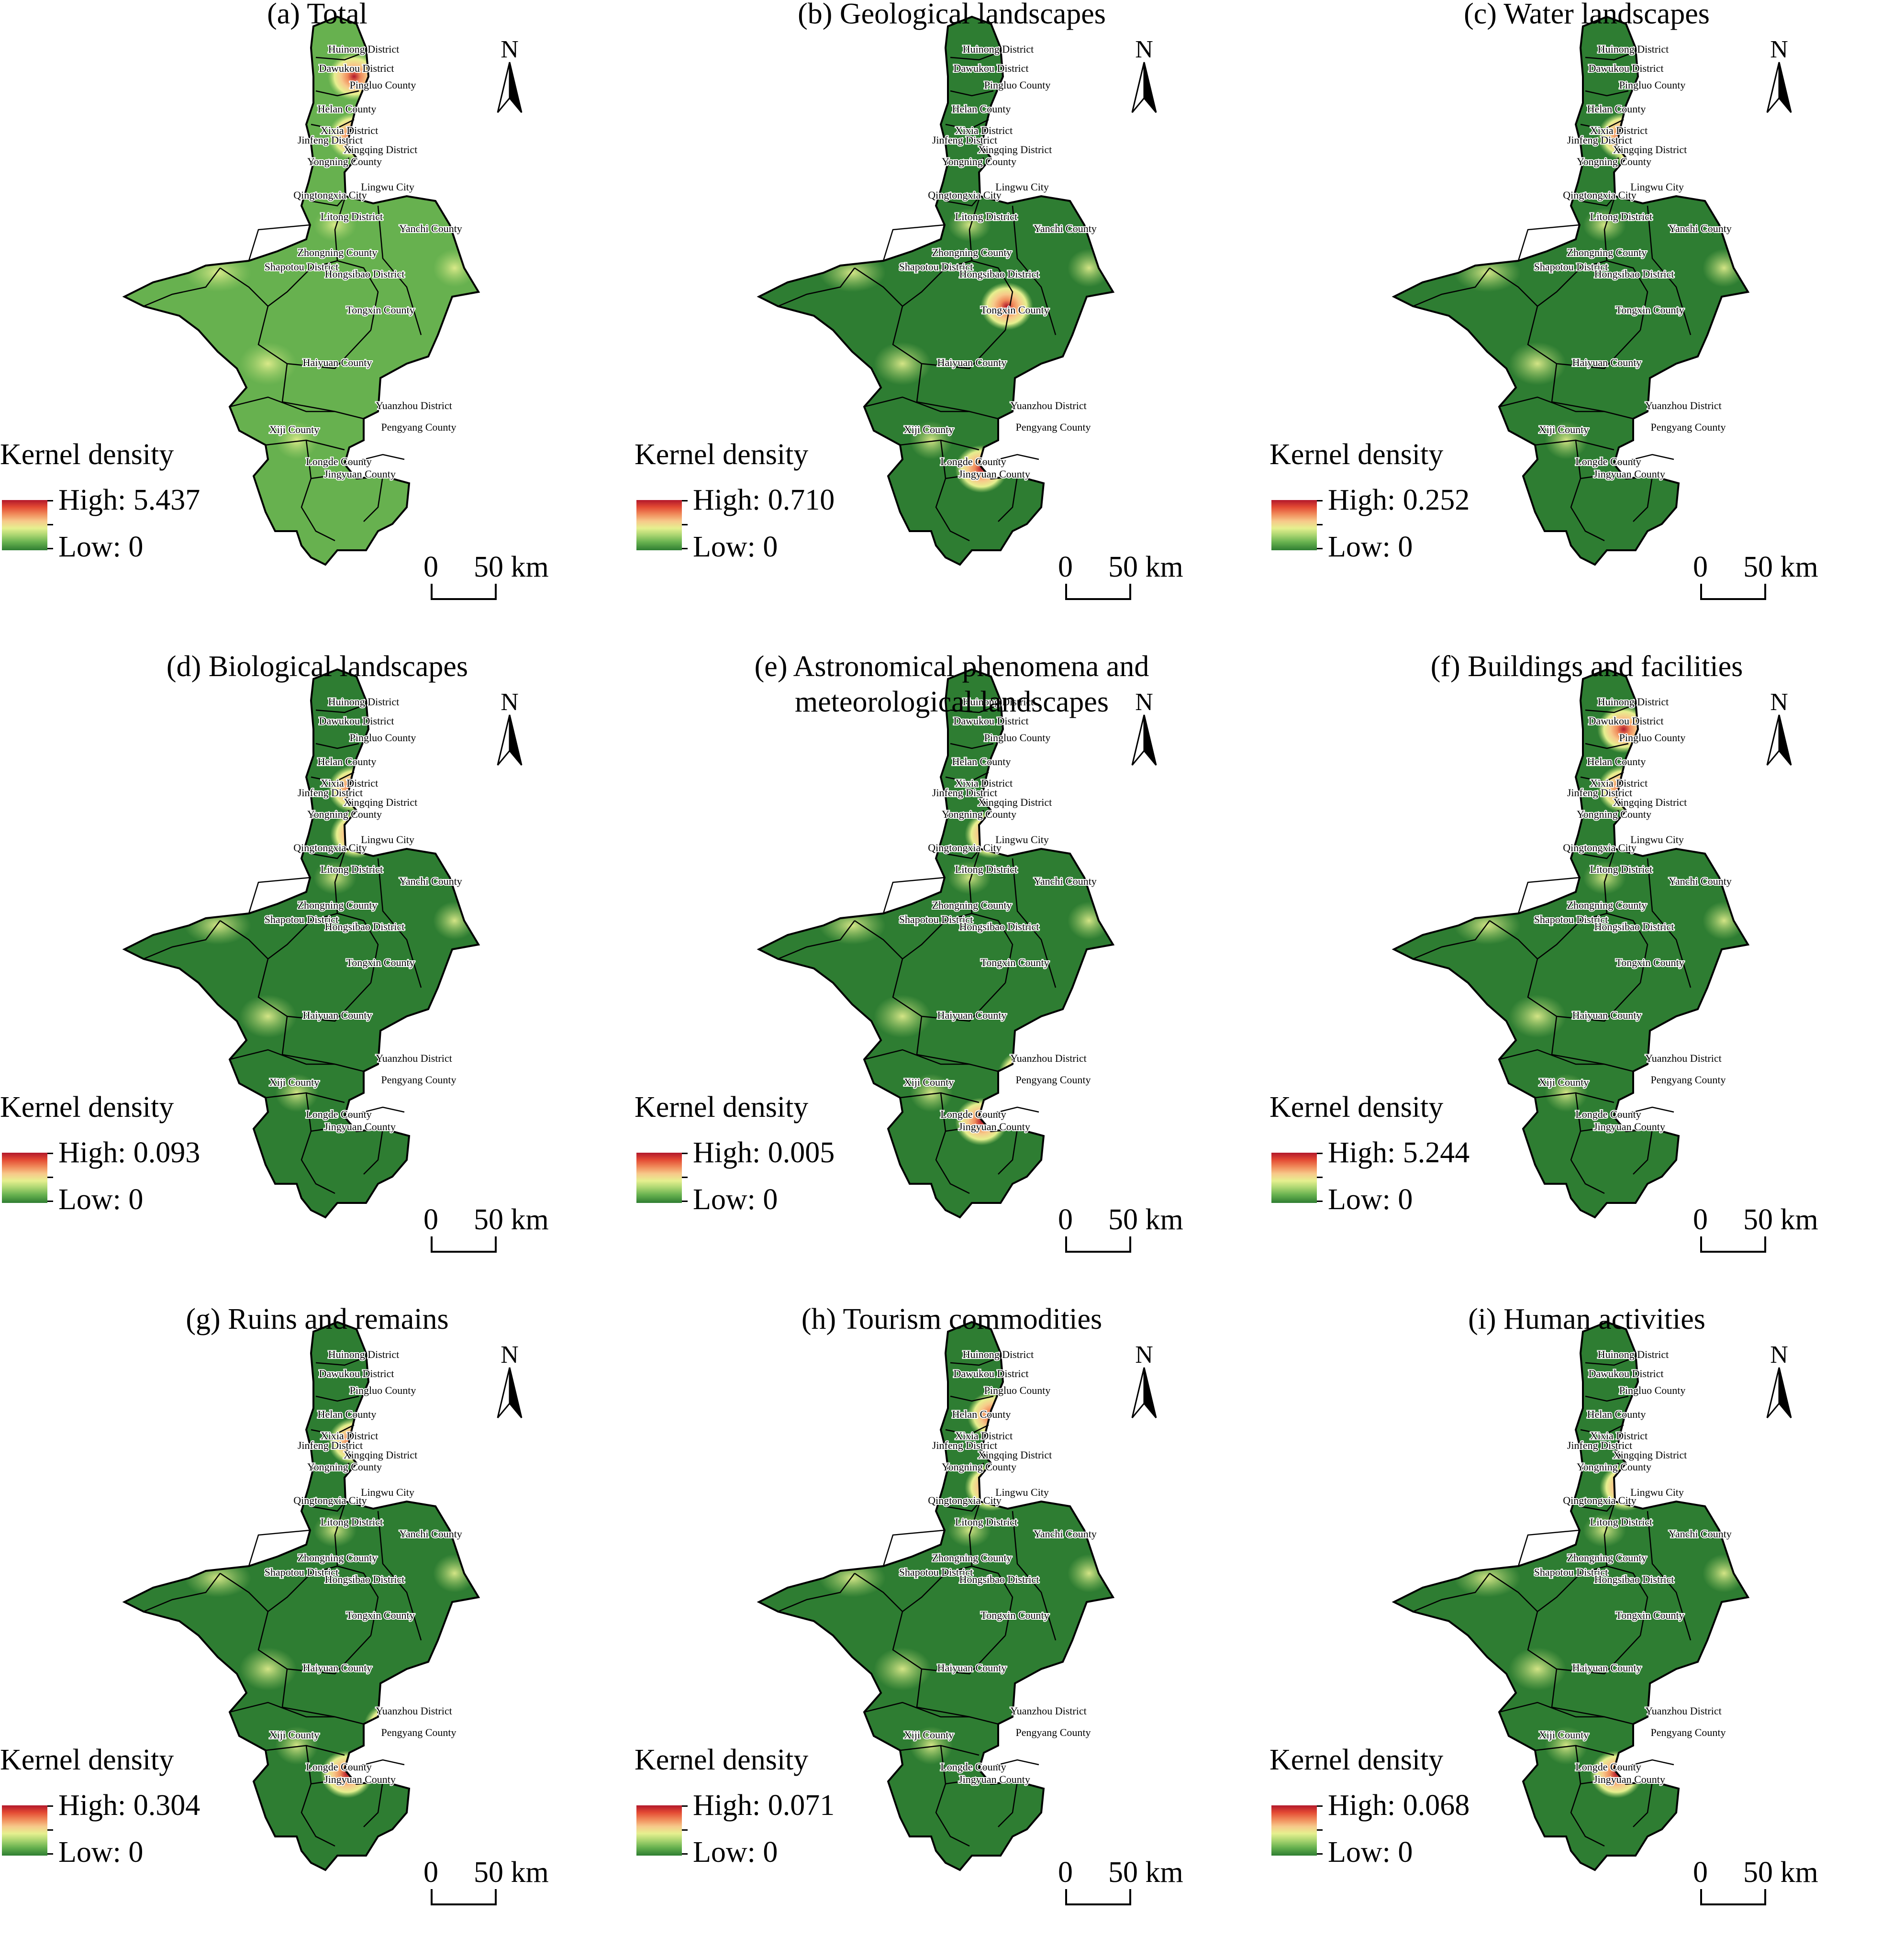 This screenshot has height=1958, width=1904. I want to click on district-label: Zhongning County, so click(338, 1558).